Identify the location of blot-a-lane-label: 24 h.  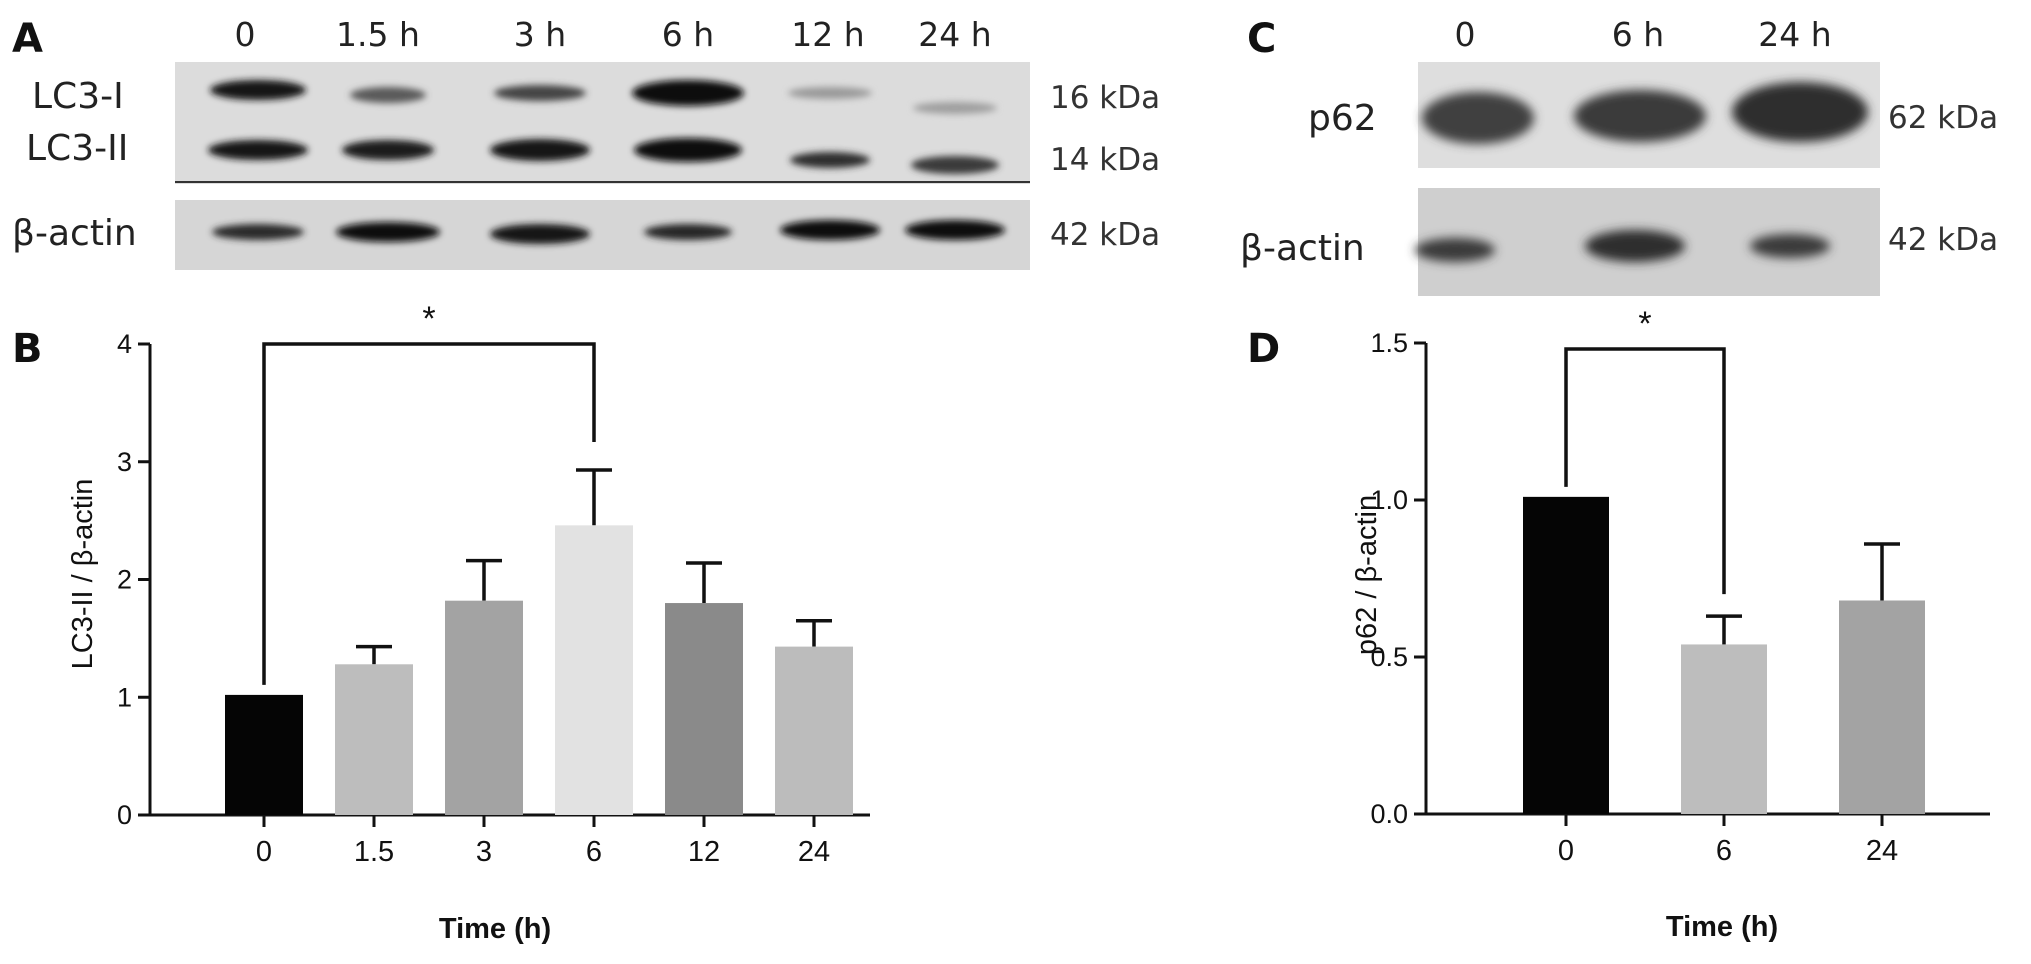
(954, 34).